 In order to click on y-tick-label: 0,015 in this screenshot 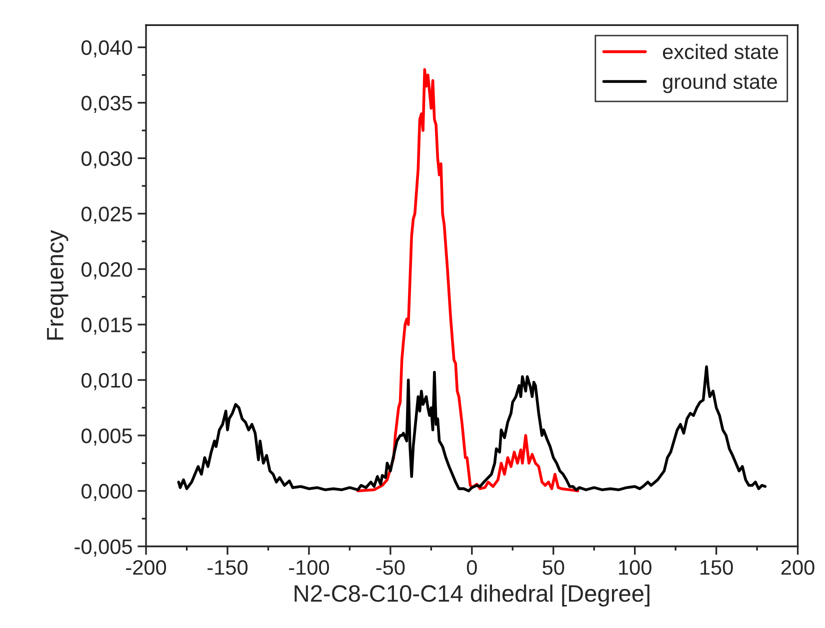, I will do `click(107, 326)`.